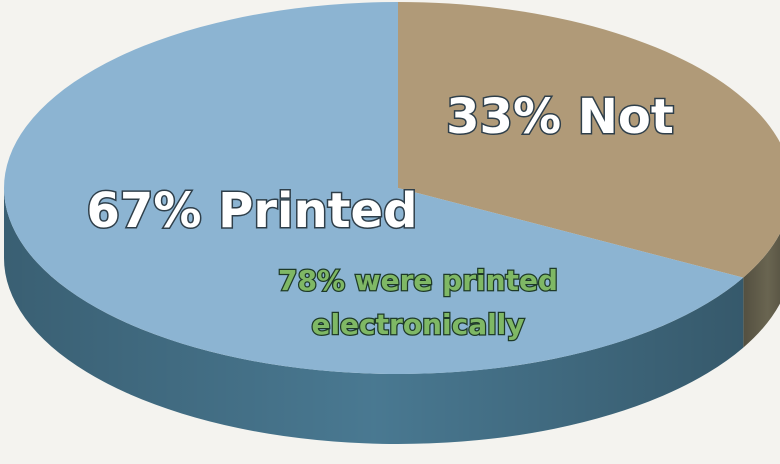 The height and width of the screenshot is (464, 780). I want to click on pie-side-shade-not, so click(761, 290).